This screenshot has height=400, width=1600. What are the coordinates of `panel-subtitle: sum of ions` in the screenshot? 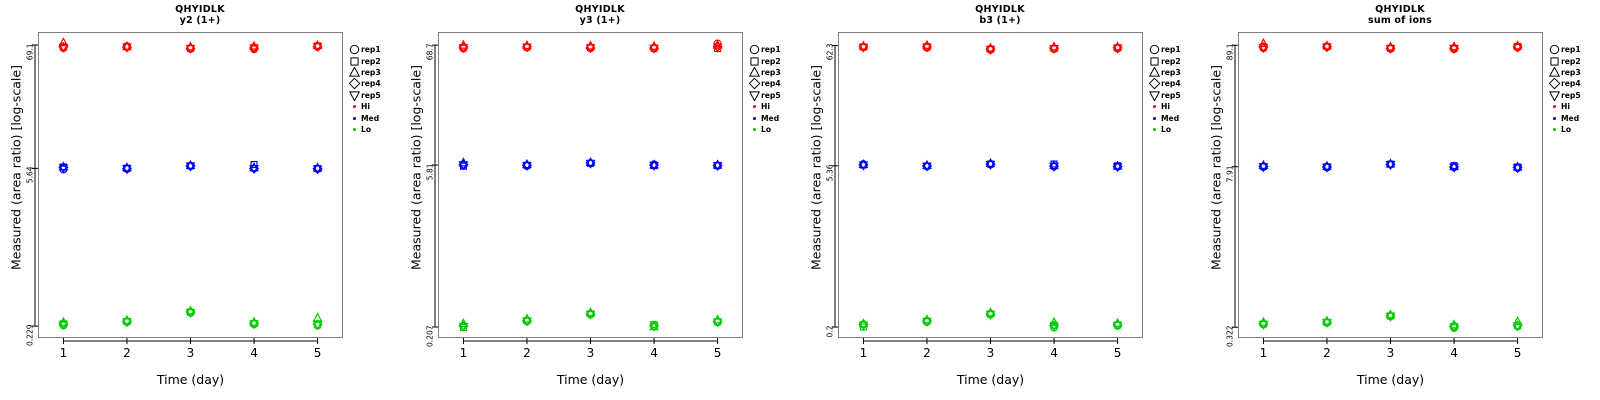 It's located at (1400, 20).